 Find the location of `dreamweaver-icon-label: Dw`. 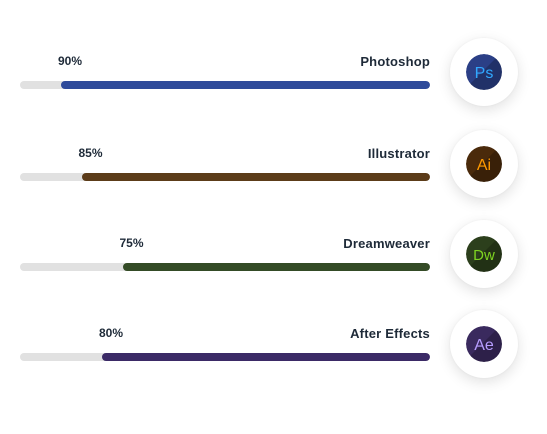

dreamweaver-icon-label: Dw is located at coordinates (484, 255).